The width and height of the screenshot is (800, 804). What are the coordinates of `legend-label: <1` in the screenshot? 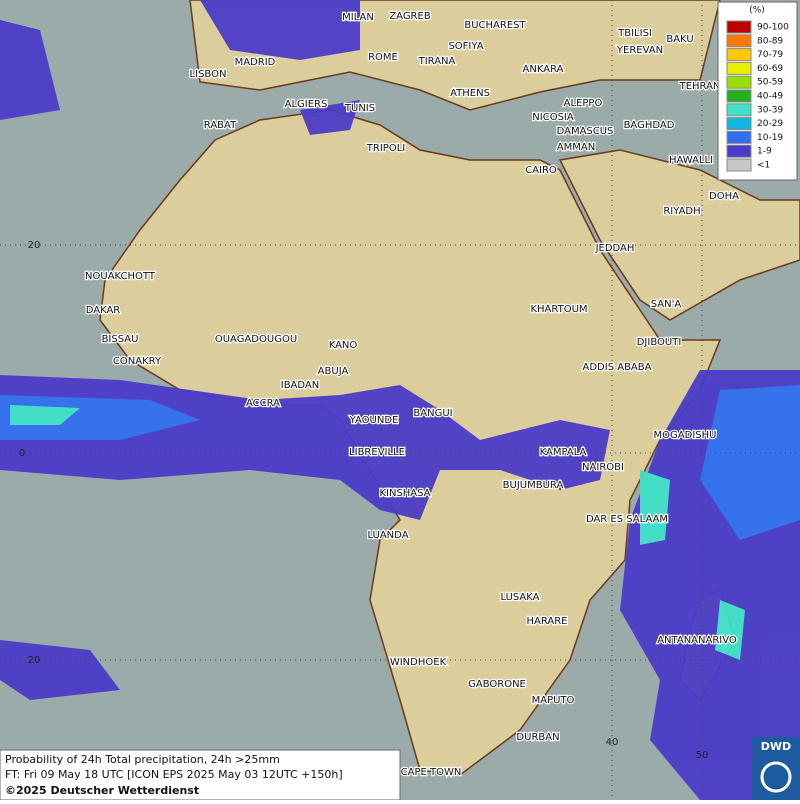 It's located at (763, 166).